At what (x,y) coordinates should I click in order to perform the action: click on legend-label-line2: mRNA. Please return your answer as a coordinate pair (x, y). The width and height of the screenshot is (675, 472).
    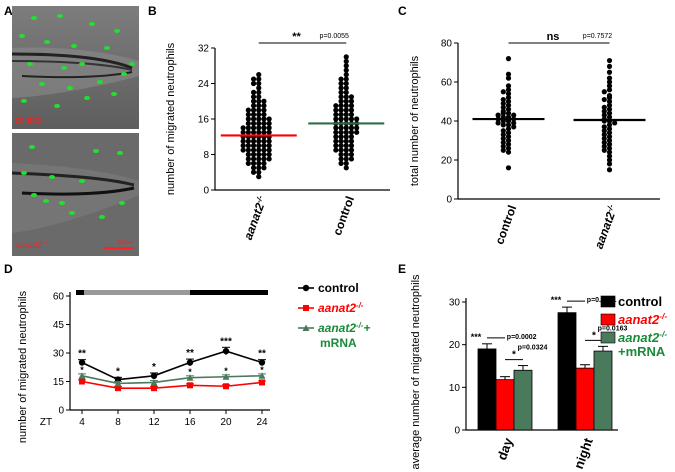
    Looking at the image, I should click on (338, 343).